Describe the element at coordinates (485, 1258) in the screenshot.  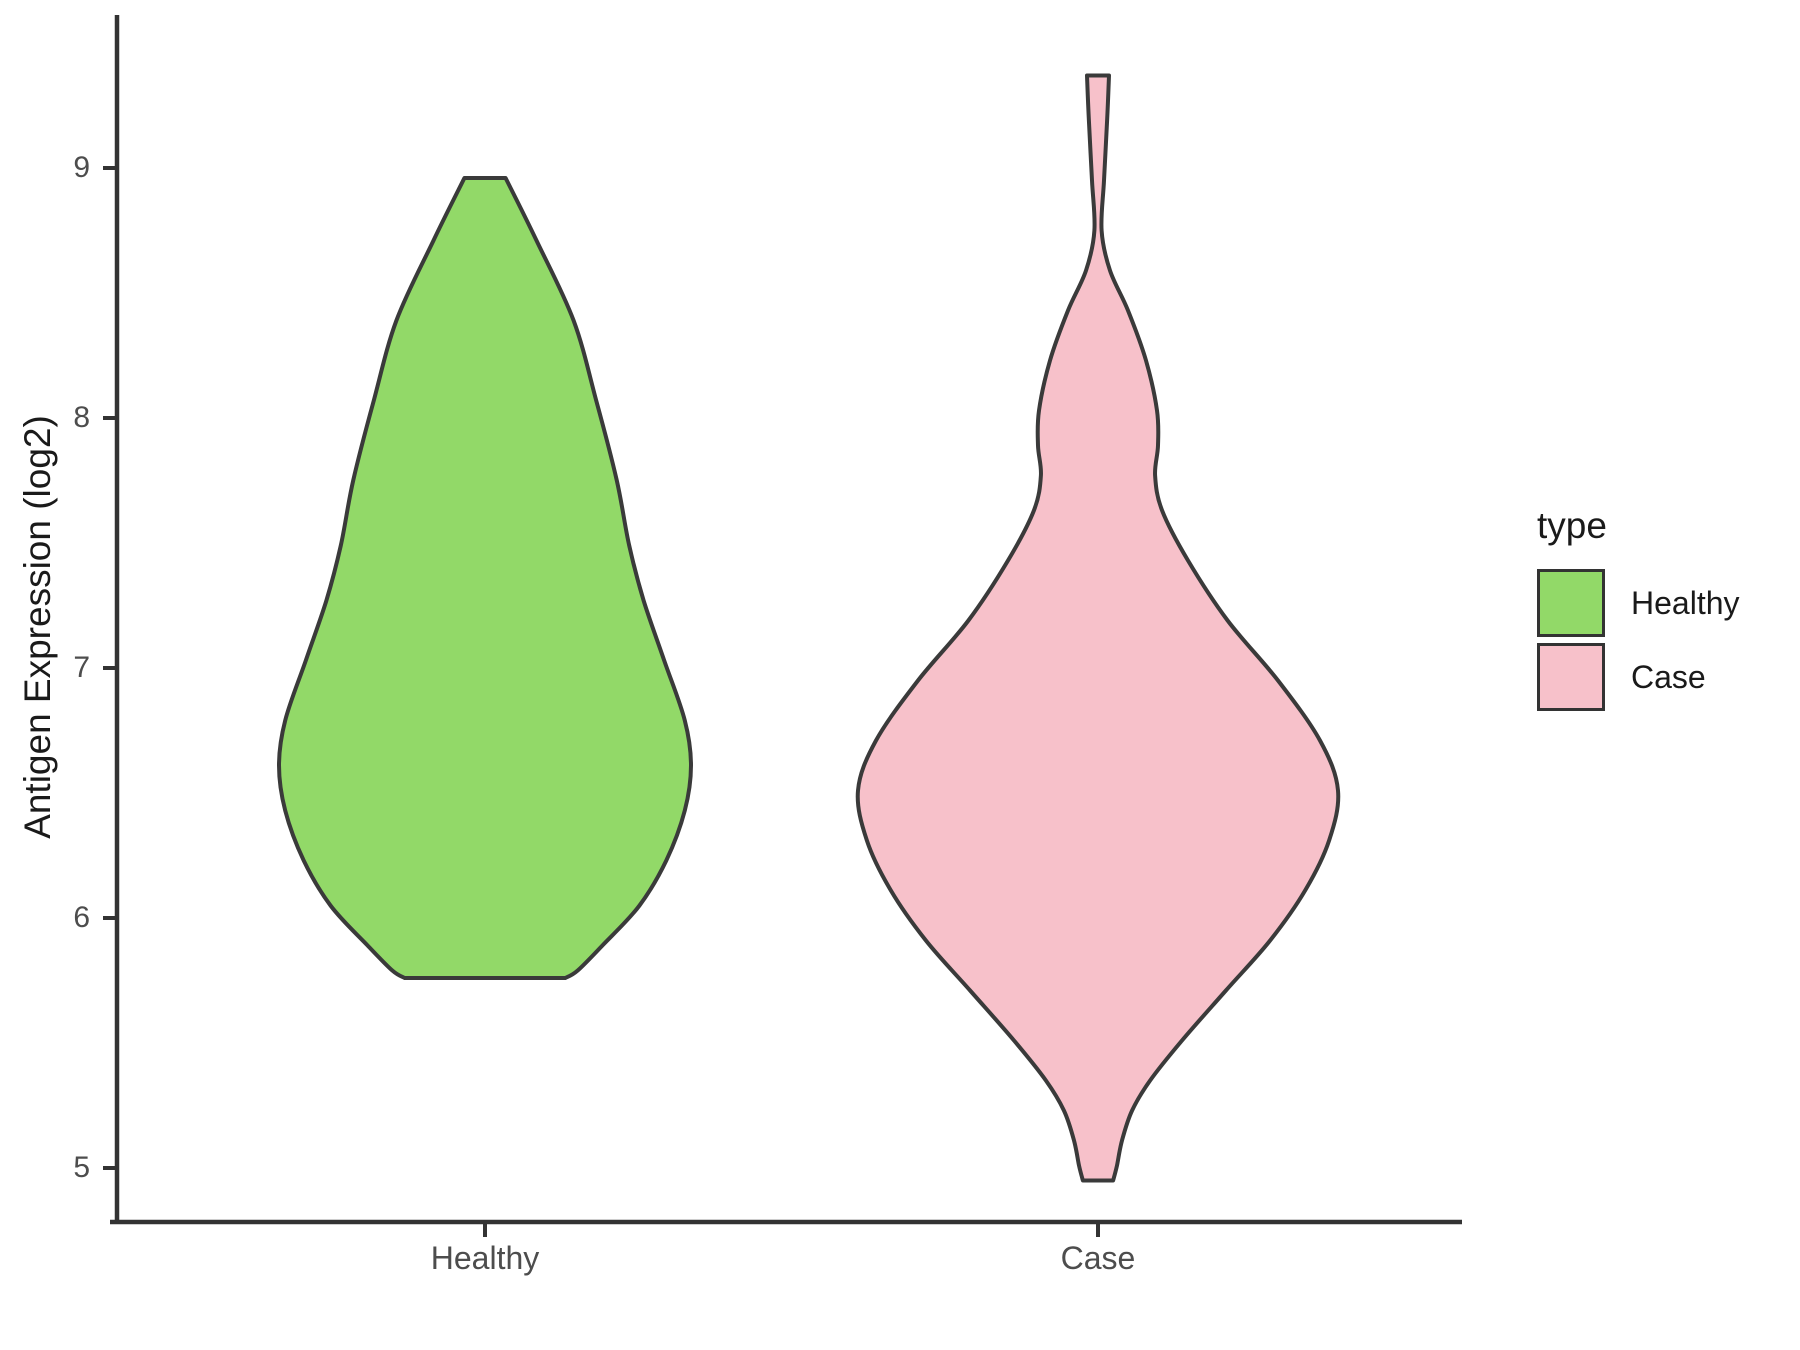
I see `x-tick-label-healthy: Healthy` at that location.